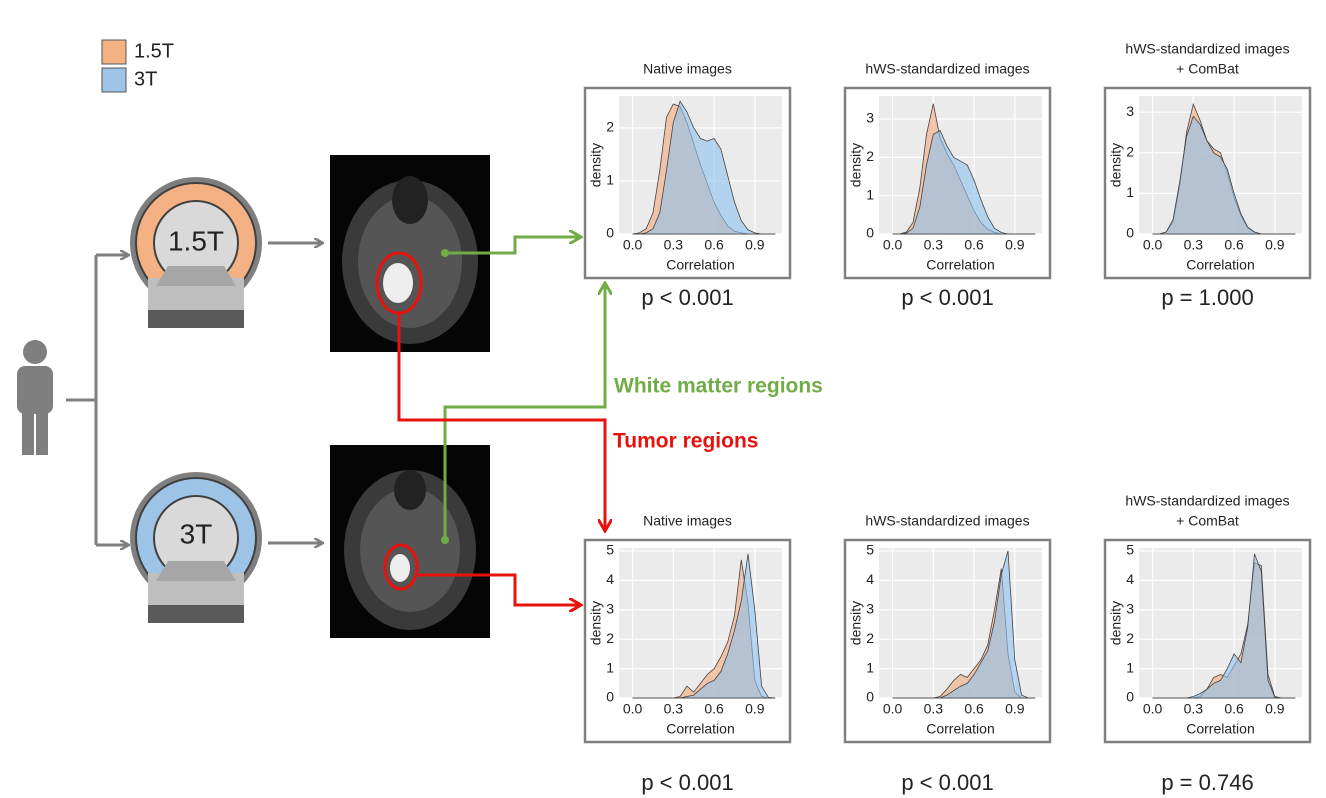 Image resolution: width=1326 pixels, height=798 pixels. What do you see at coordinates (35, 397) in the screenshot?
I see `person-icon` at bounding box center [35, 397].